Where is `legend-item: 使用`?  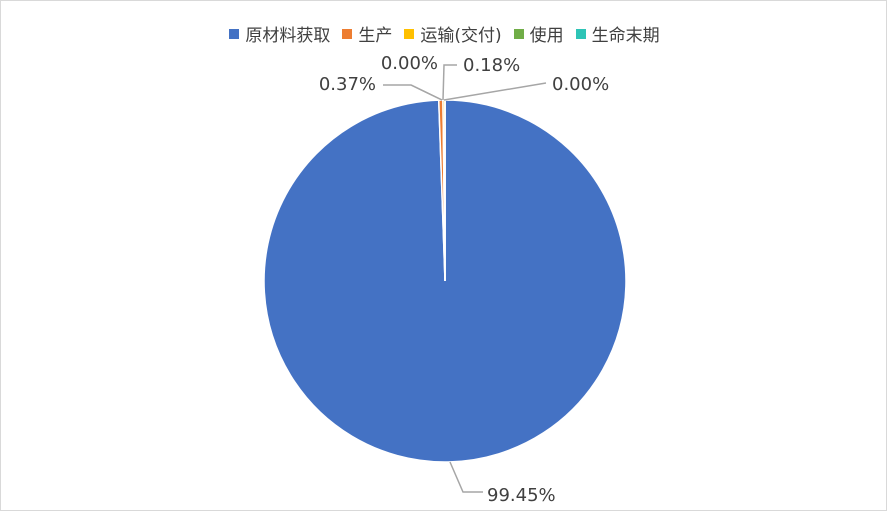 legend-item: 使用 is located at coordinates (538, 33).